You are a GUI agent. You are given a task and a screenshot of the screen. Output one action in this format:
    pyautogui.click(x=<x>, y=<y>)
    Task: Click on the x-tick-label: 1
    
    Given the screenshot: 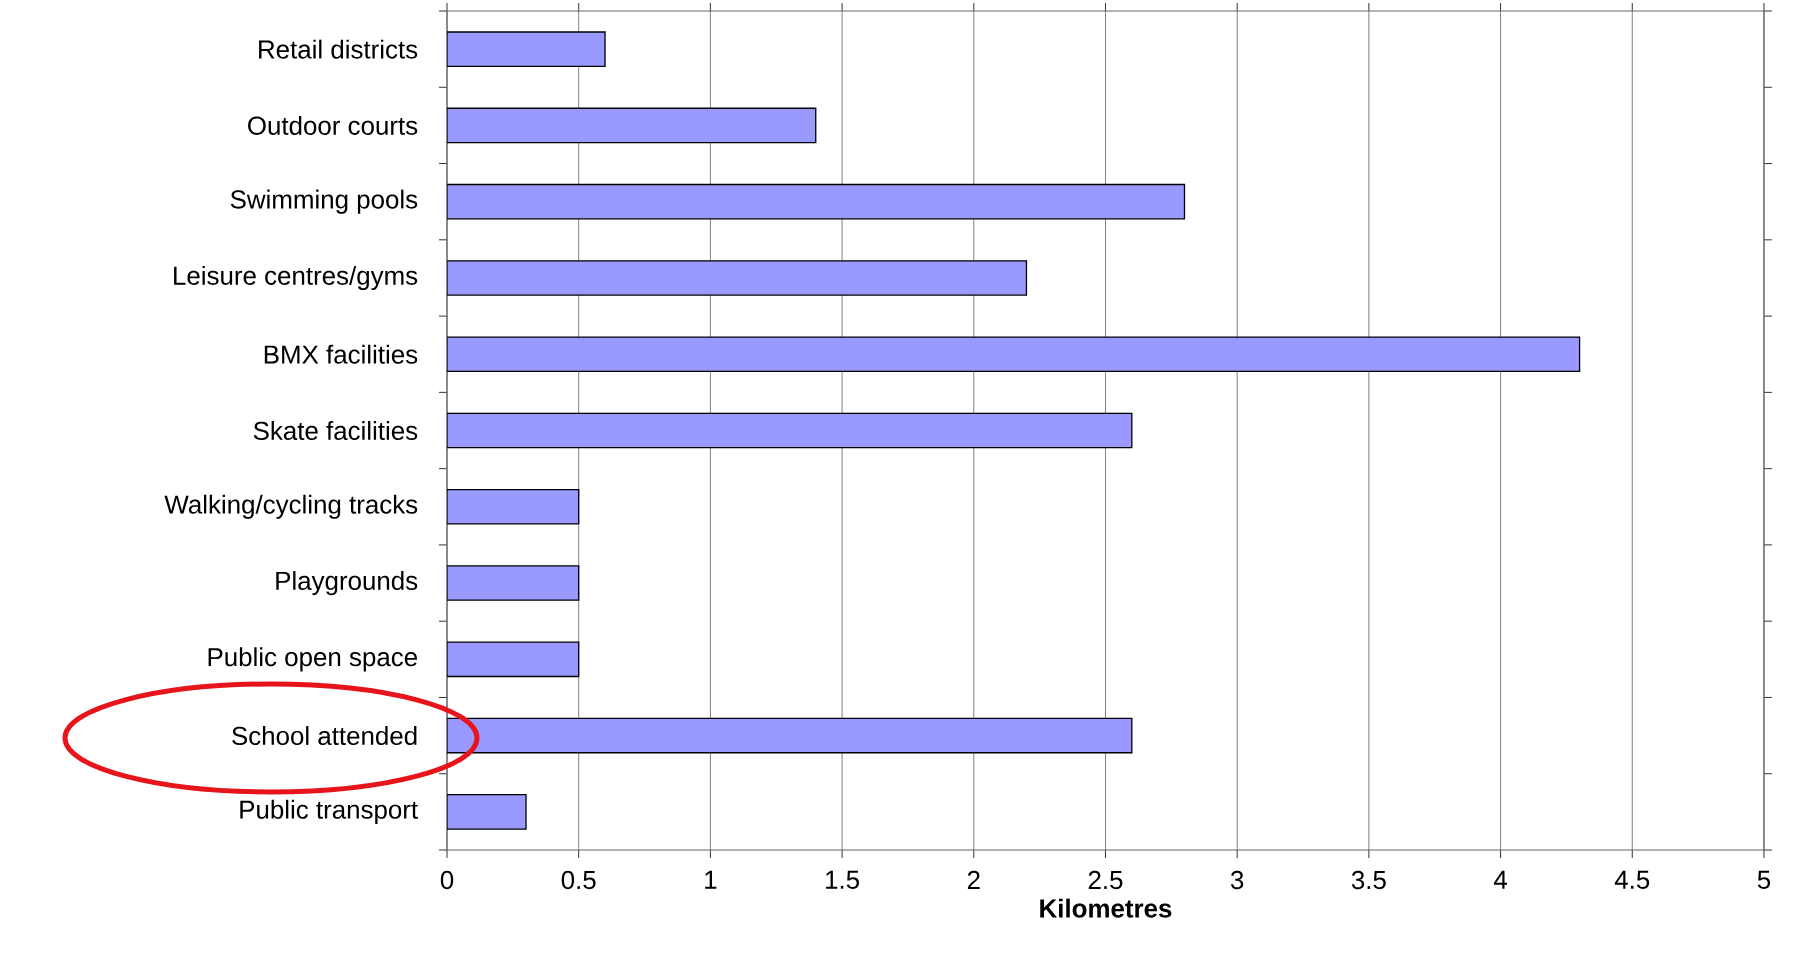 What is the action you would take?
    pyautogui.click(x=711, y=879)
    